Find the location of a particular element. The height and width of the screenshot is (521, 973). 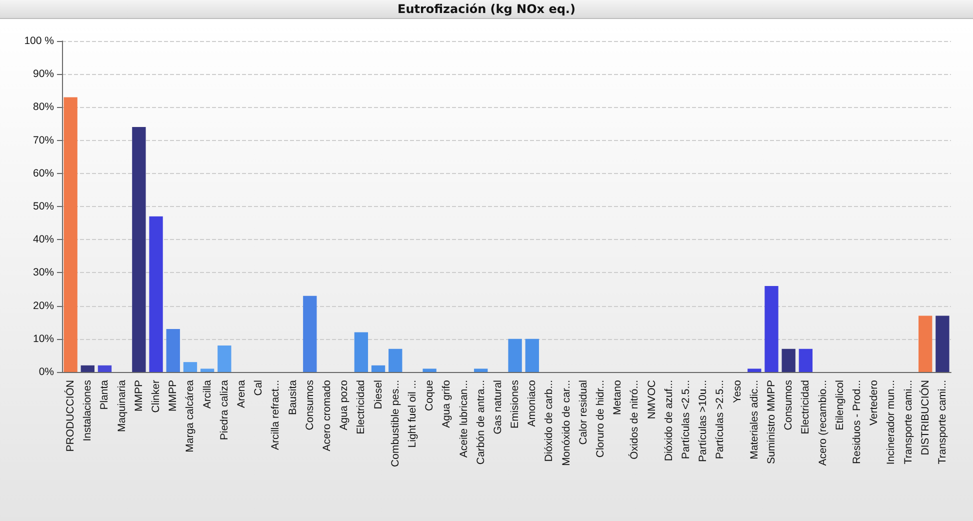

y-tick-label: 100 % is located at coordinates (39, 41).